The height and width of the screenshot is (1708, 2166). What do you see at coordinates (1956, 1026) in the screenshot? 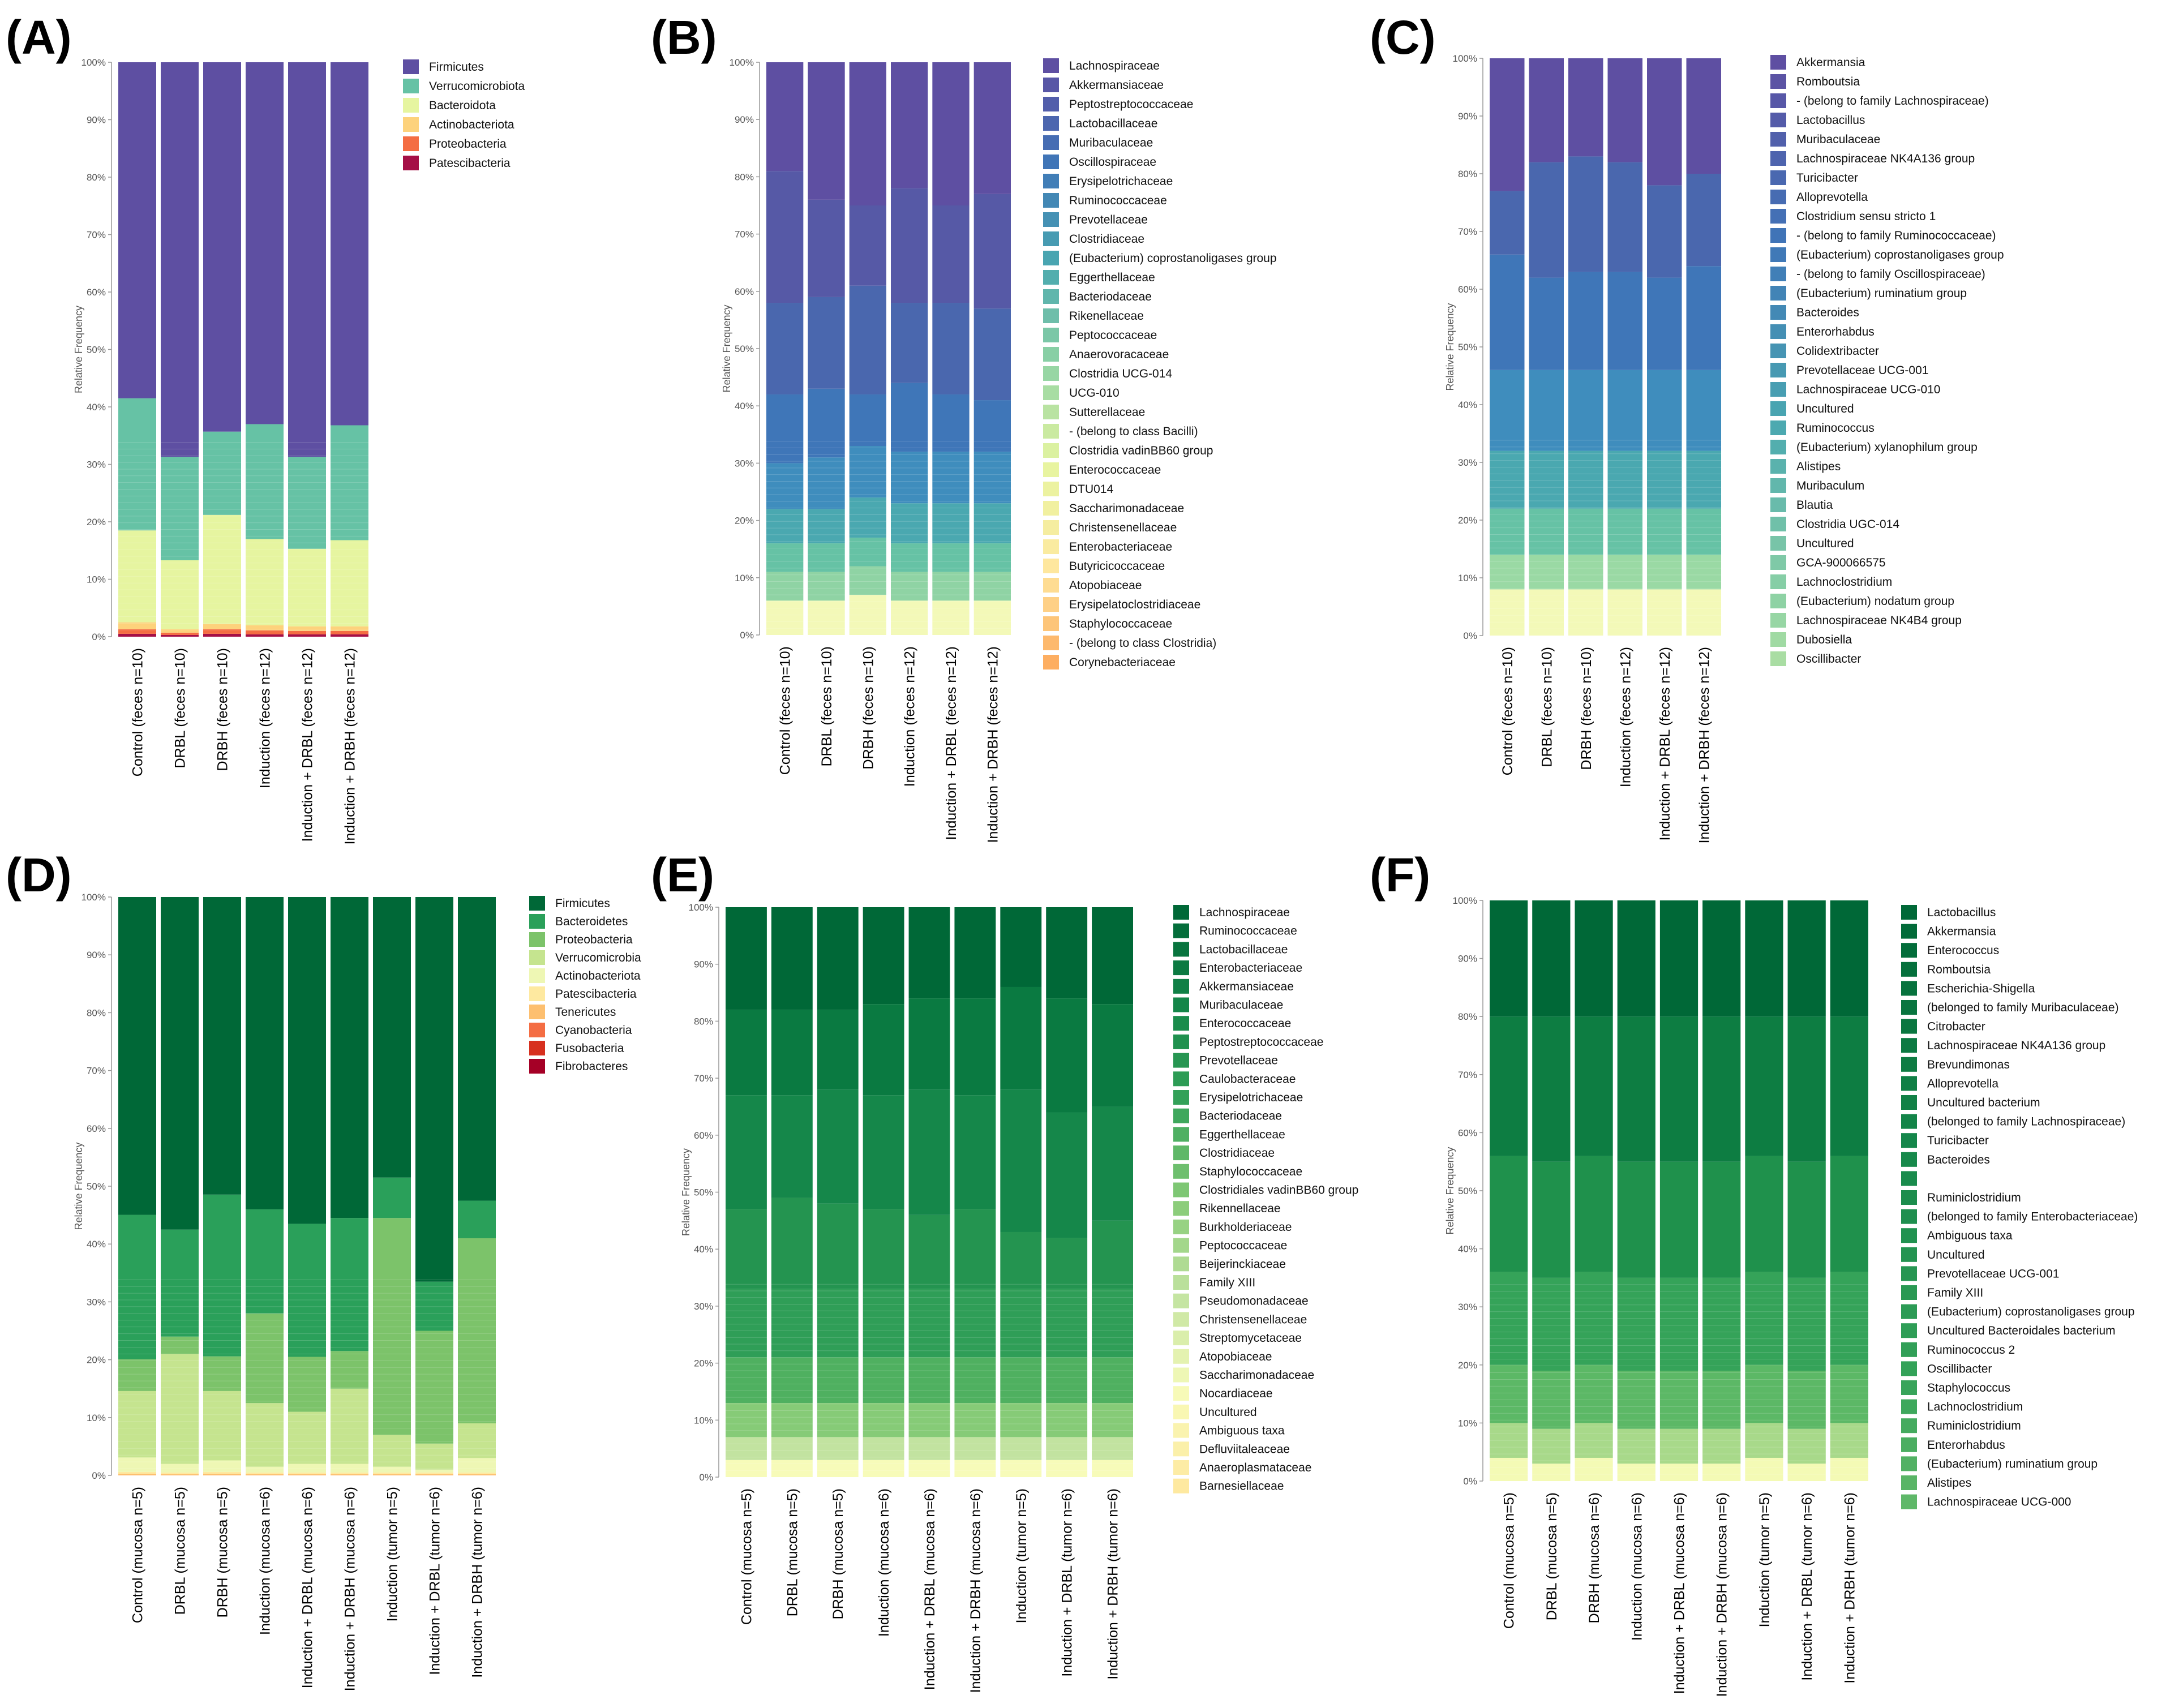
I see `legend-label: Citrobacter` at bounding box center [1956, 1026].